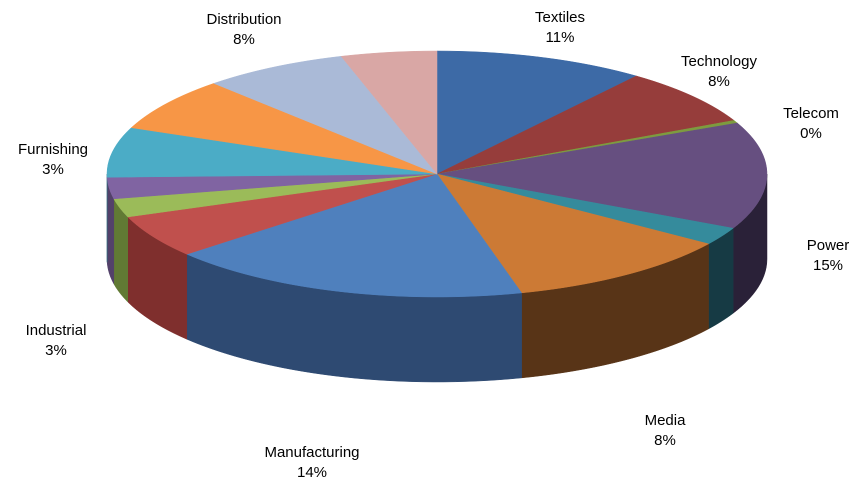 The height and width of the screenshot is (485, 853). I want to click on data-label-name: Telecom, so click(811, 113).